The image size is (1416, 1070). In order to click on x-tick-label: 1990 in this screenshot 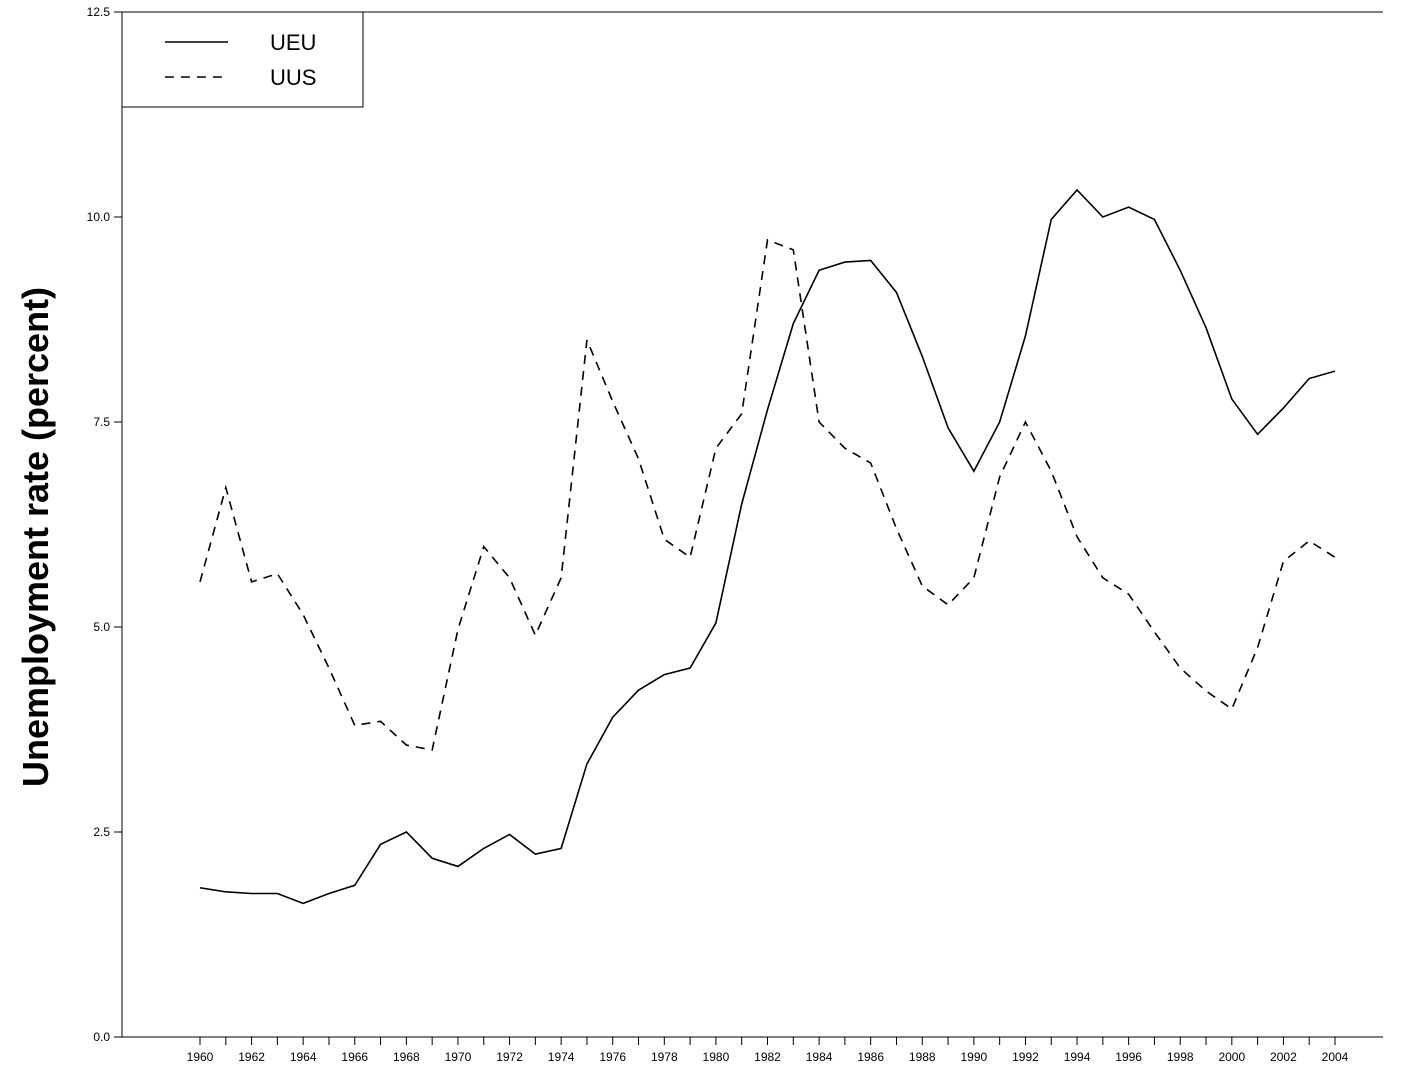, I will do `click(974, 1057)`.